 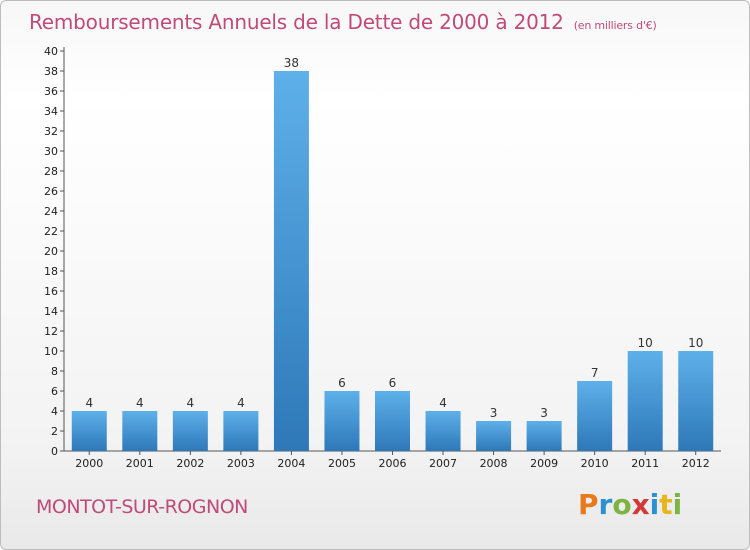 I want to click on x-tick-label-2001: 2001, so click(x=140, y=463).